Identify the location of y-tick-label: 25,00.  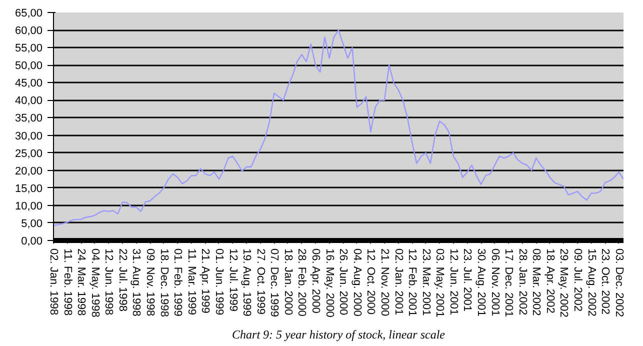
(28, 154).